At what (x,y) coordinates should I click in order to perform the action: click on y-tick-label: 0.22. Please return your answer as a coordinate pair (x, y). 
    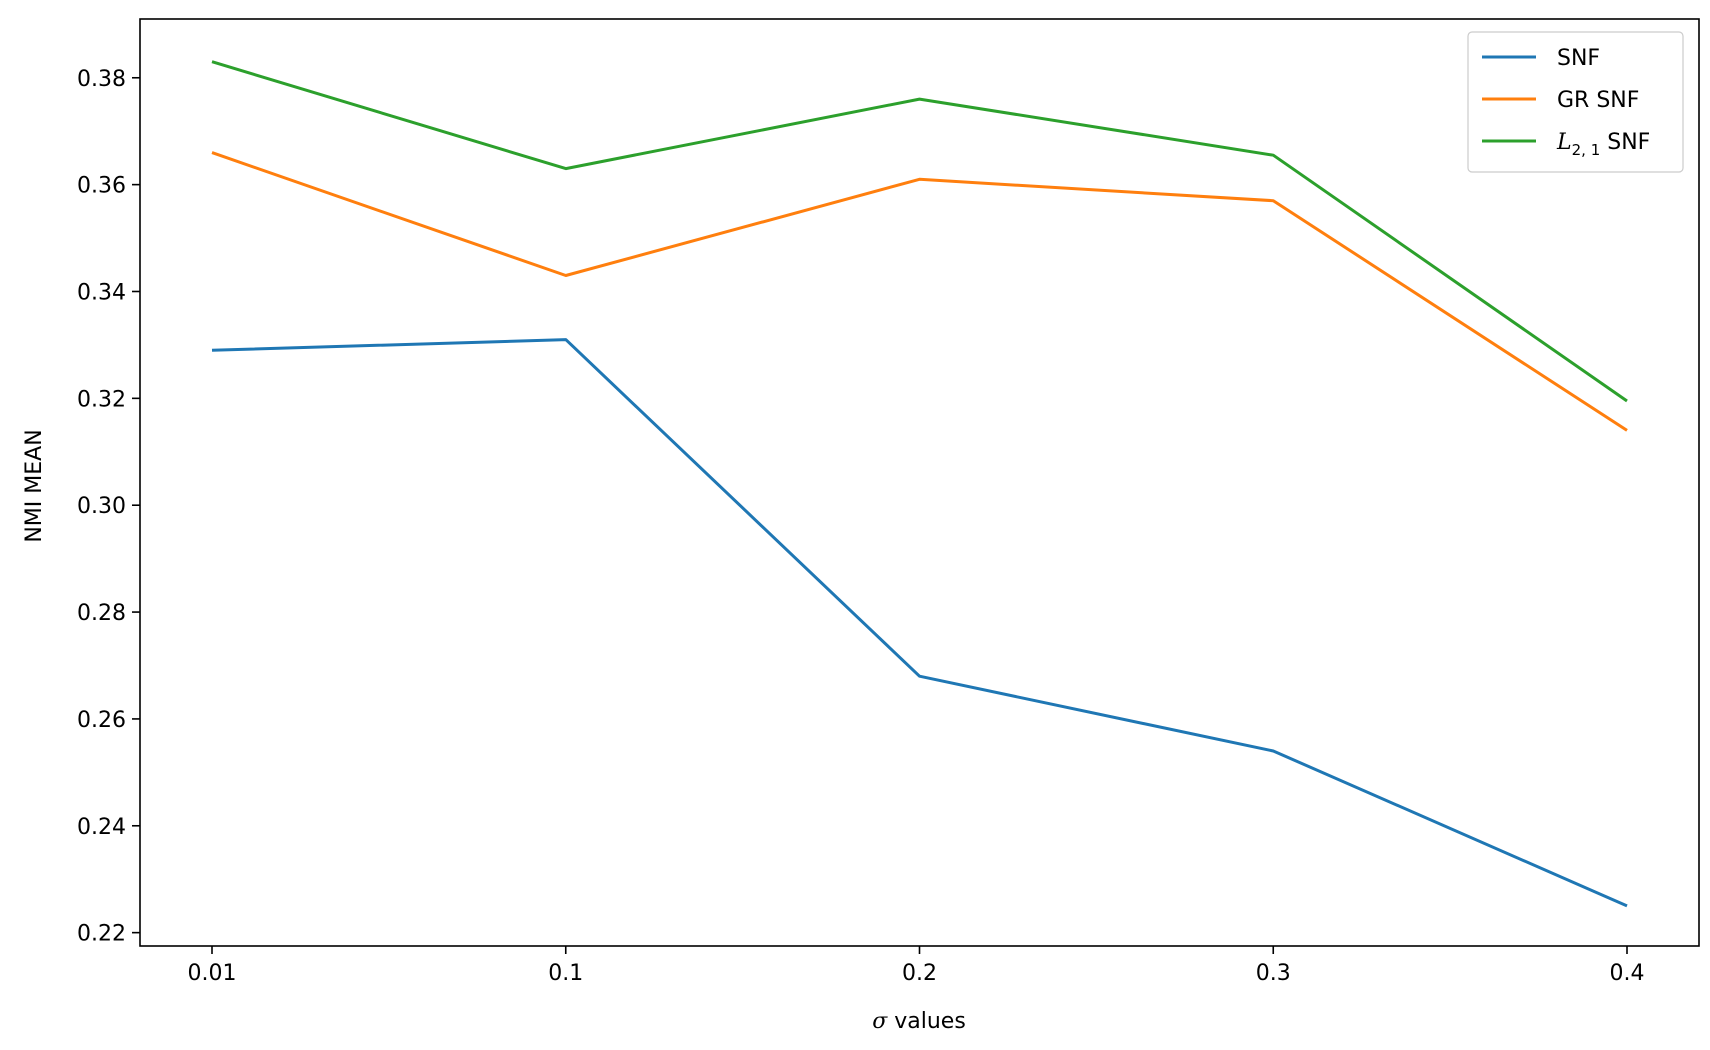
    Looking at the image, I should click on (101, 934).